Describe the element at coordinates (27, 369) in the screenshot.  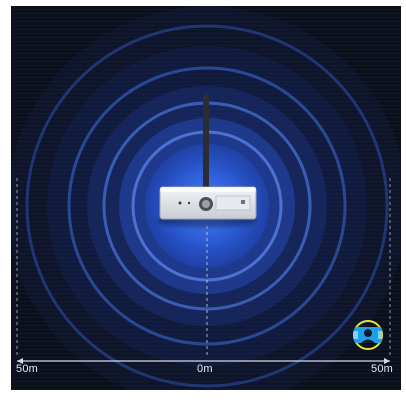
I see `scale-label-left: 50m` at that location.